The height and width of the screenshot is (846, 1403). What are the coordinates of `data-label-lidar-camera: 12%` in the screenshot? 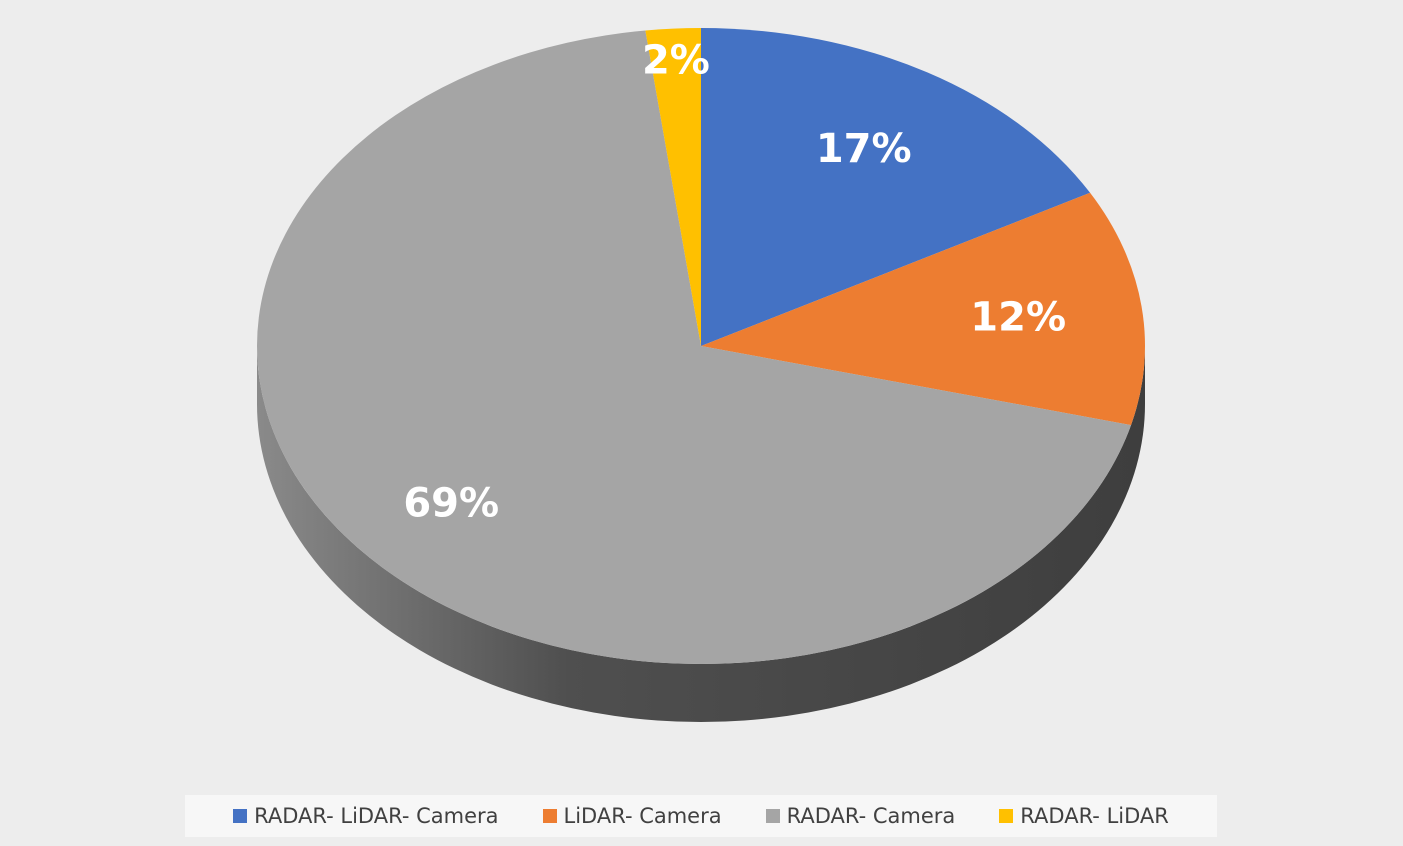 It's located at (1018, 317).